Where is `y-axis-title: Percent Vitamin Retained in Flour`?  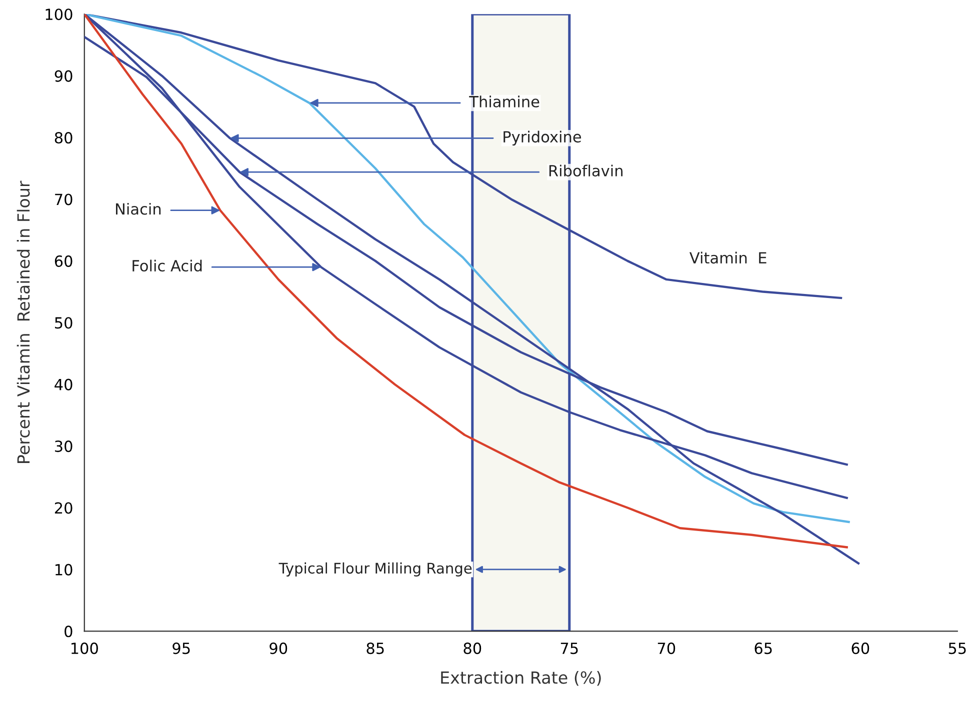
y-axis-title: Percent Vitamin Retained in Flour is located at coordinates (23, 321).